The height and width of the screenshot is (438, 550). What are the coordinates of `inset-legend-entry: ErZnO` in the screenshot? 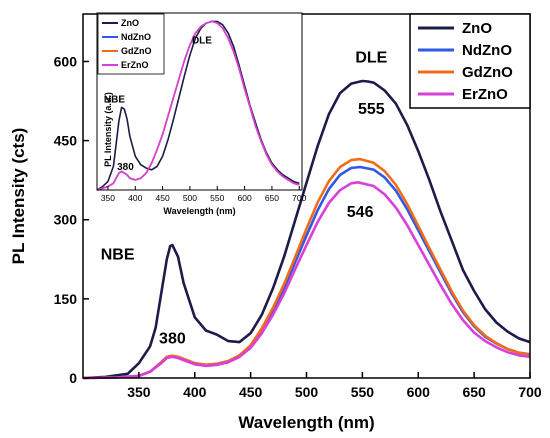 It's located at (135, 65).